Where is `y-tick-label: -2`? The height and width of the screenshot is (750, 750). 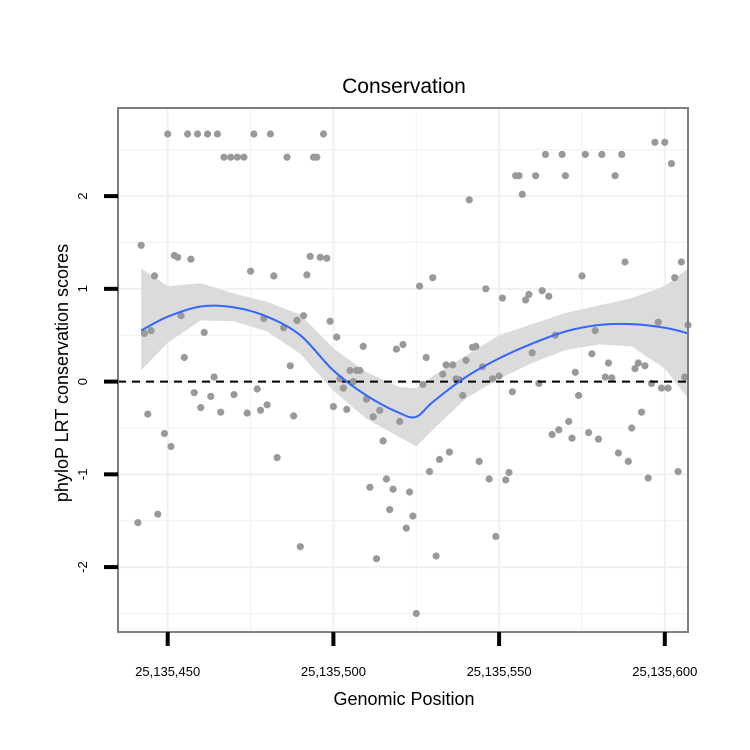
y-tick-label: -2 is located at coordinates (82, 567).